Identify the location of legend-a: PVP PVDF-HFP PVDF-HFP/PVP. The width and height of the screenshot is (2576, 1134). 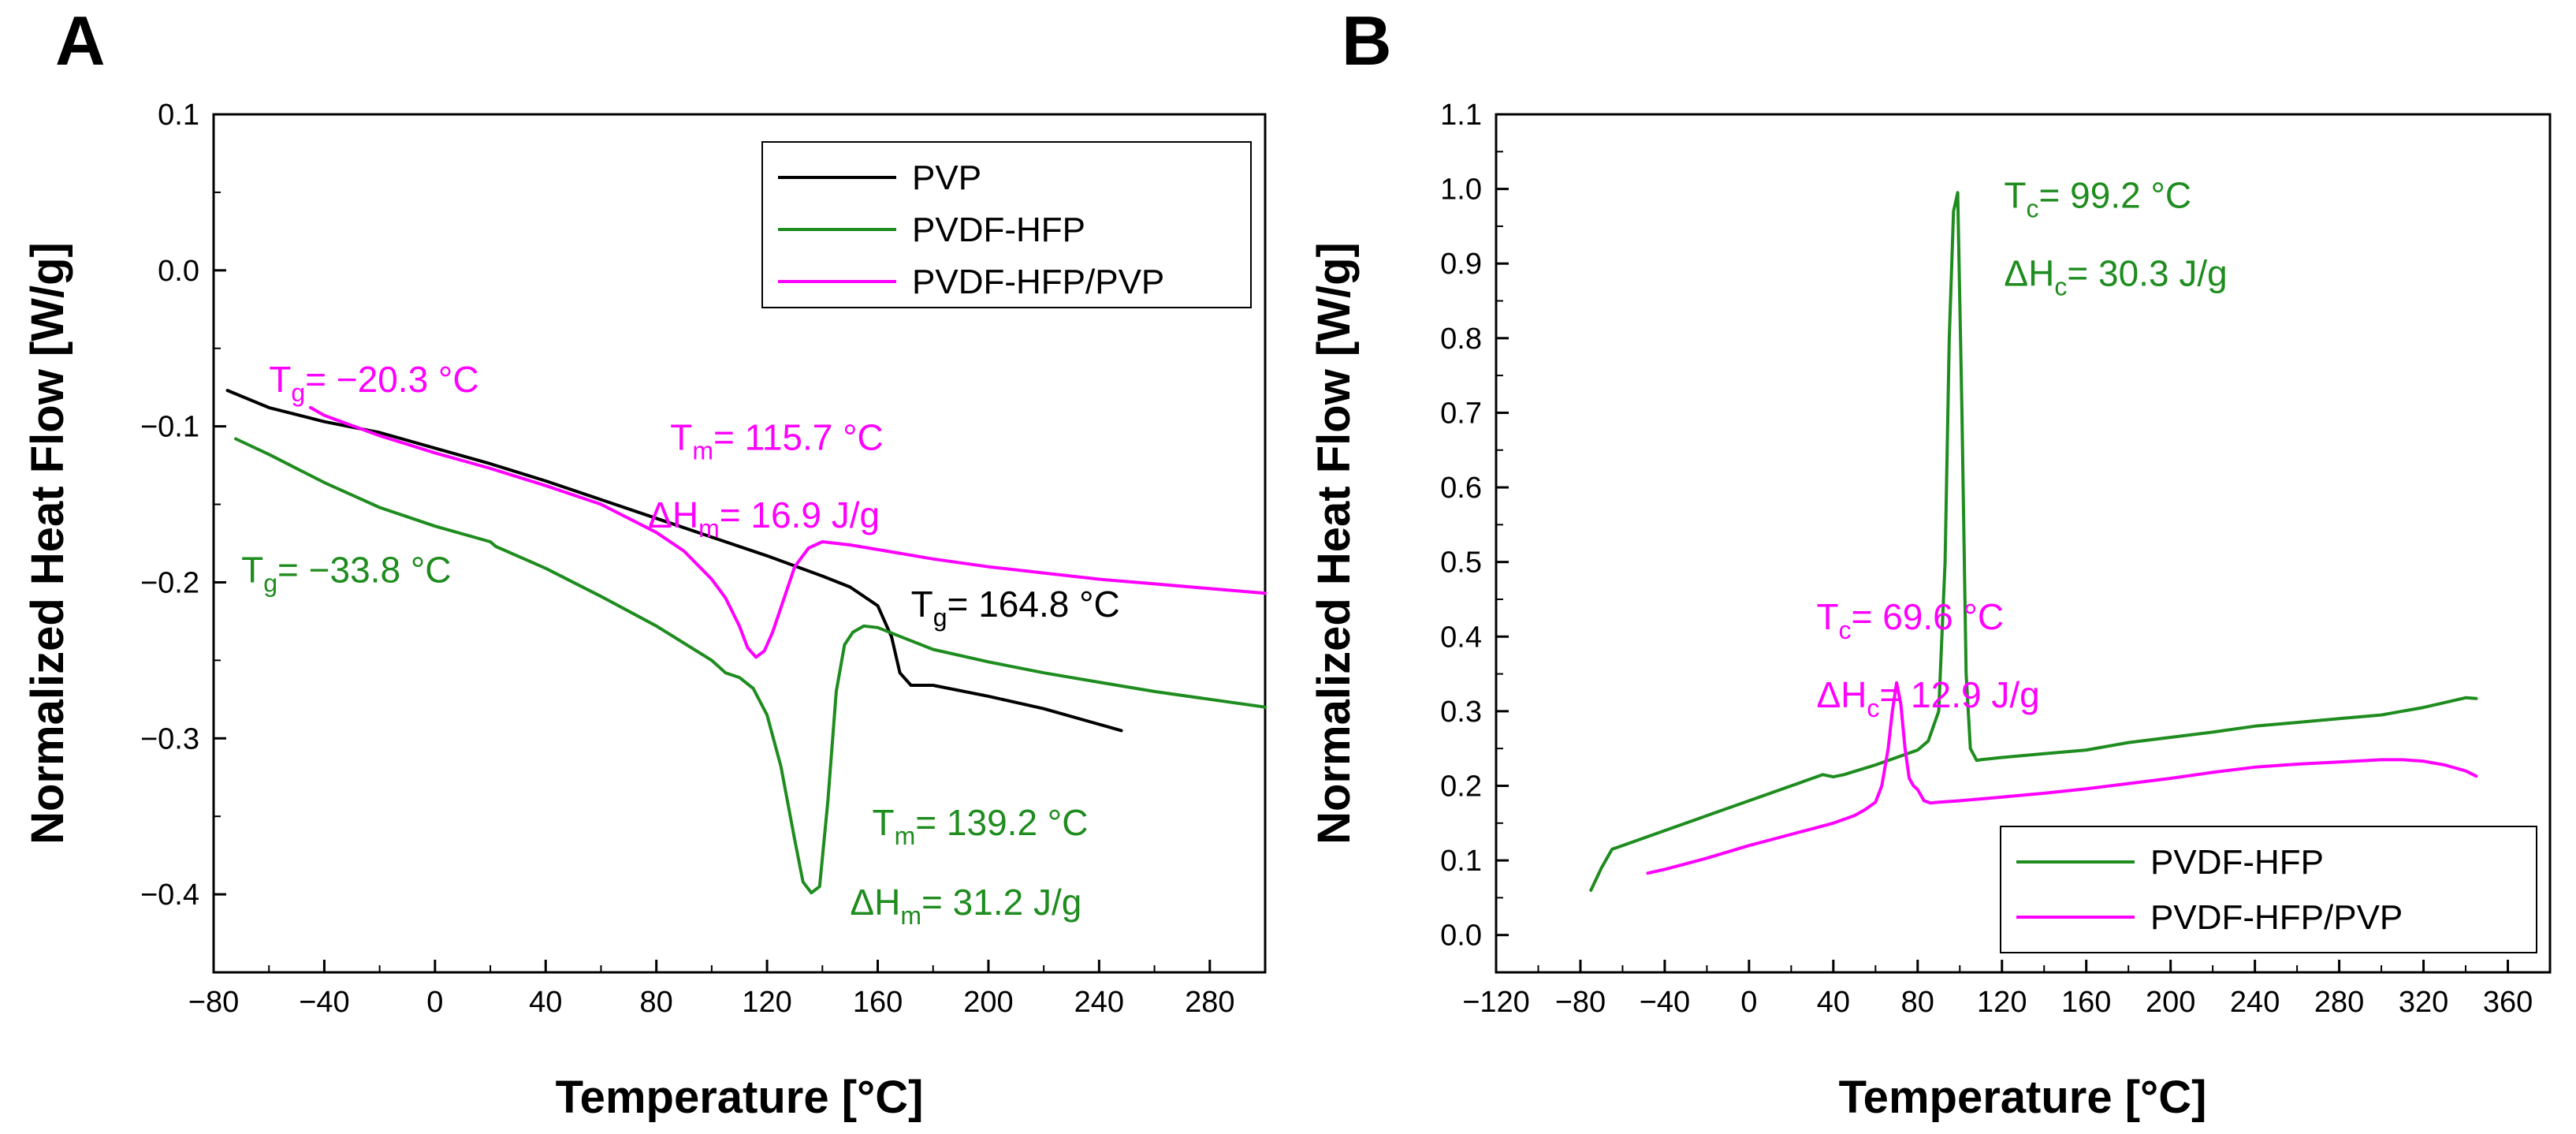
(1006, 224).